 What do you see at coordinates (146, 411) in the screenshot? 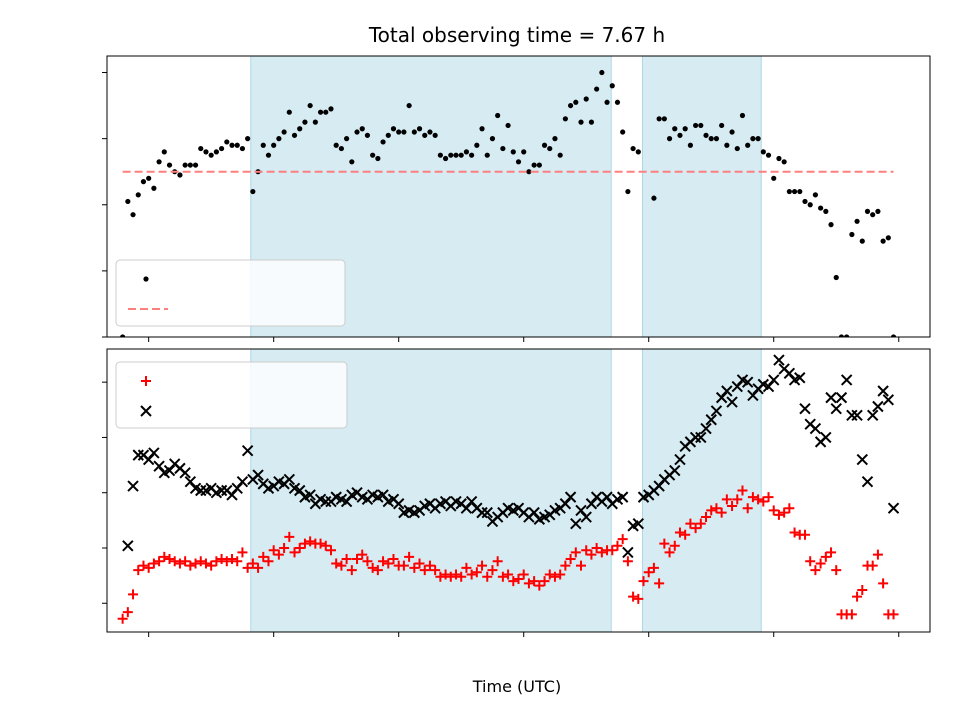
I see `legend-predicted-swatch` at bounding box center [146, 411].